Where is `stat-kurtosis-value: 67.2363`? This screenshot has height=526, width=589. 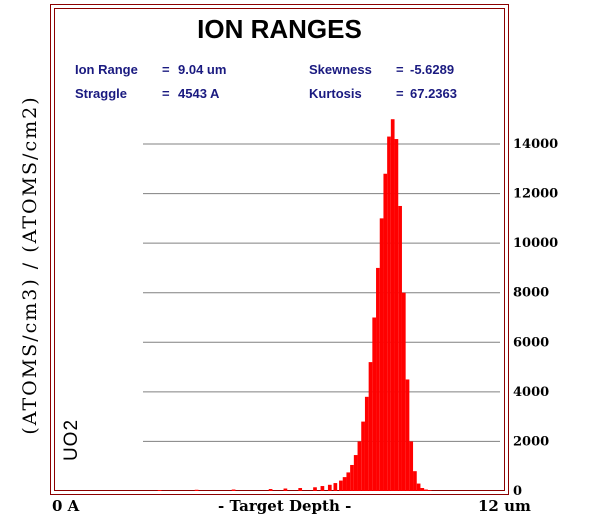
stat-kurtosis-value: 67.2363 is located at coordinates (433, 93).